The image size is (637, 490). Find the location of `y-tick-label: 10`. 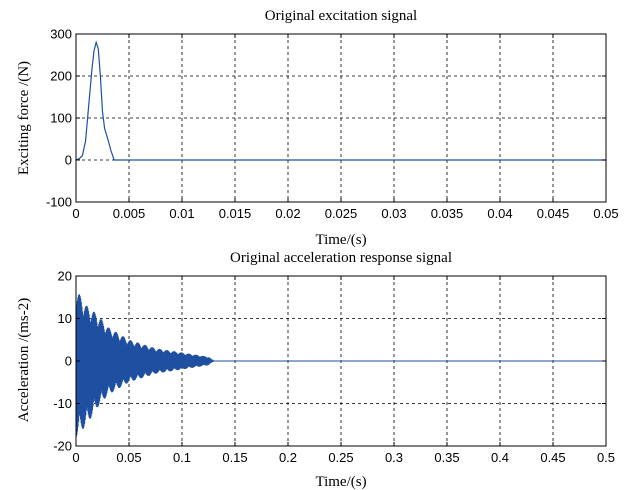

y-tick-label: 10 is located at coordinates (65, 318).